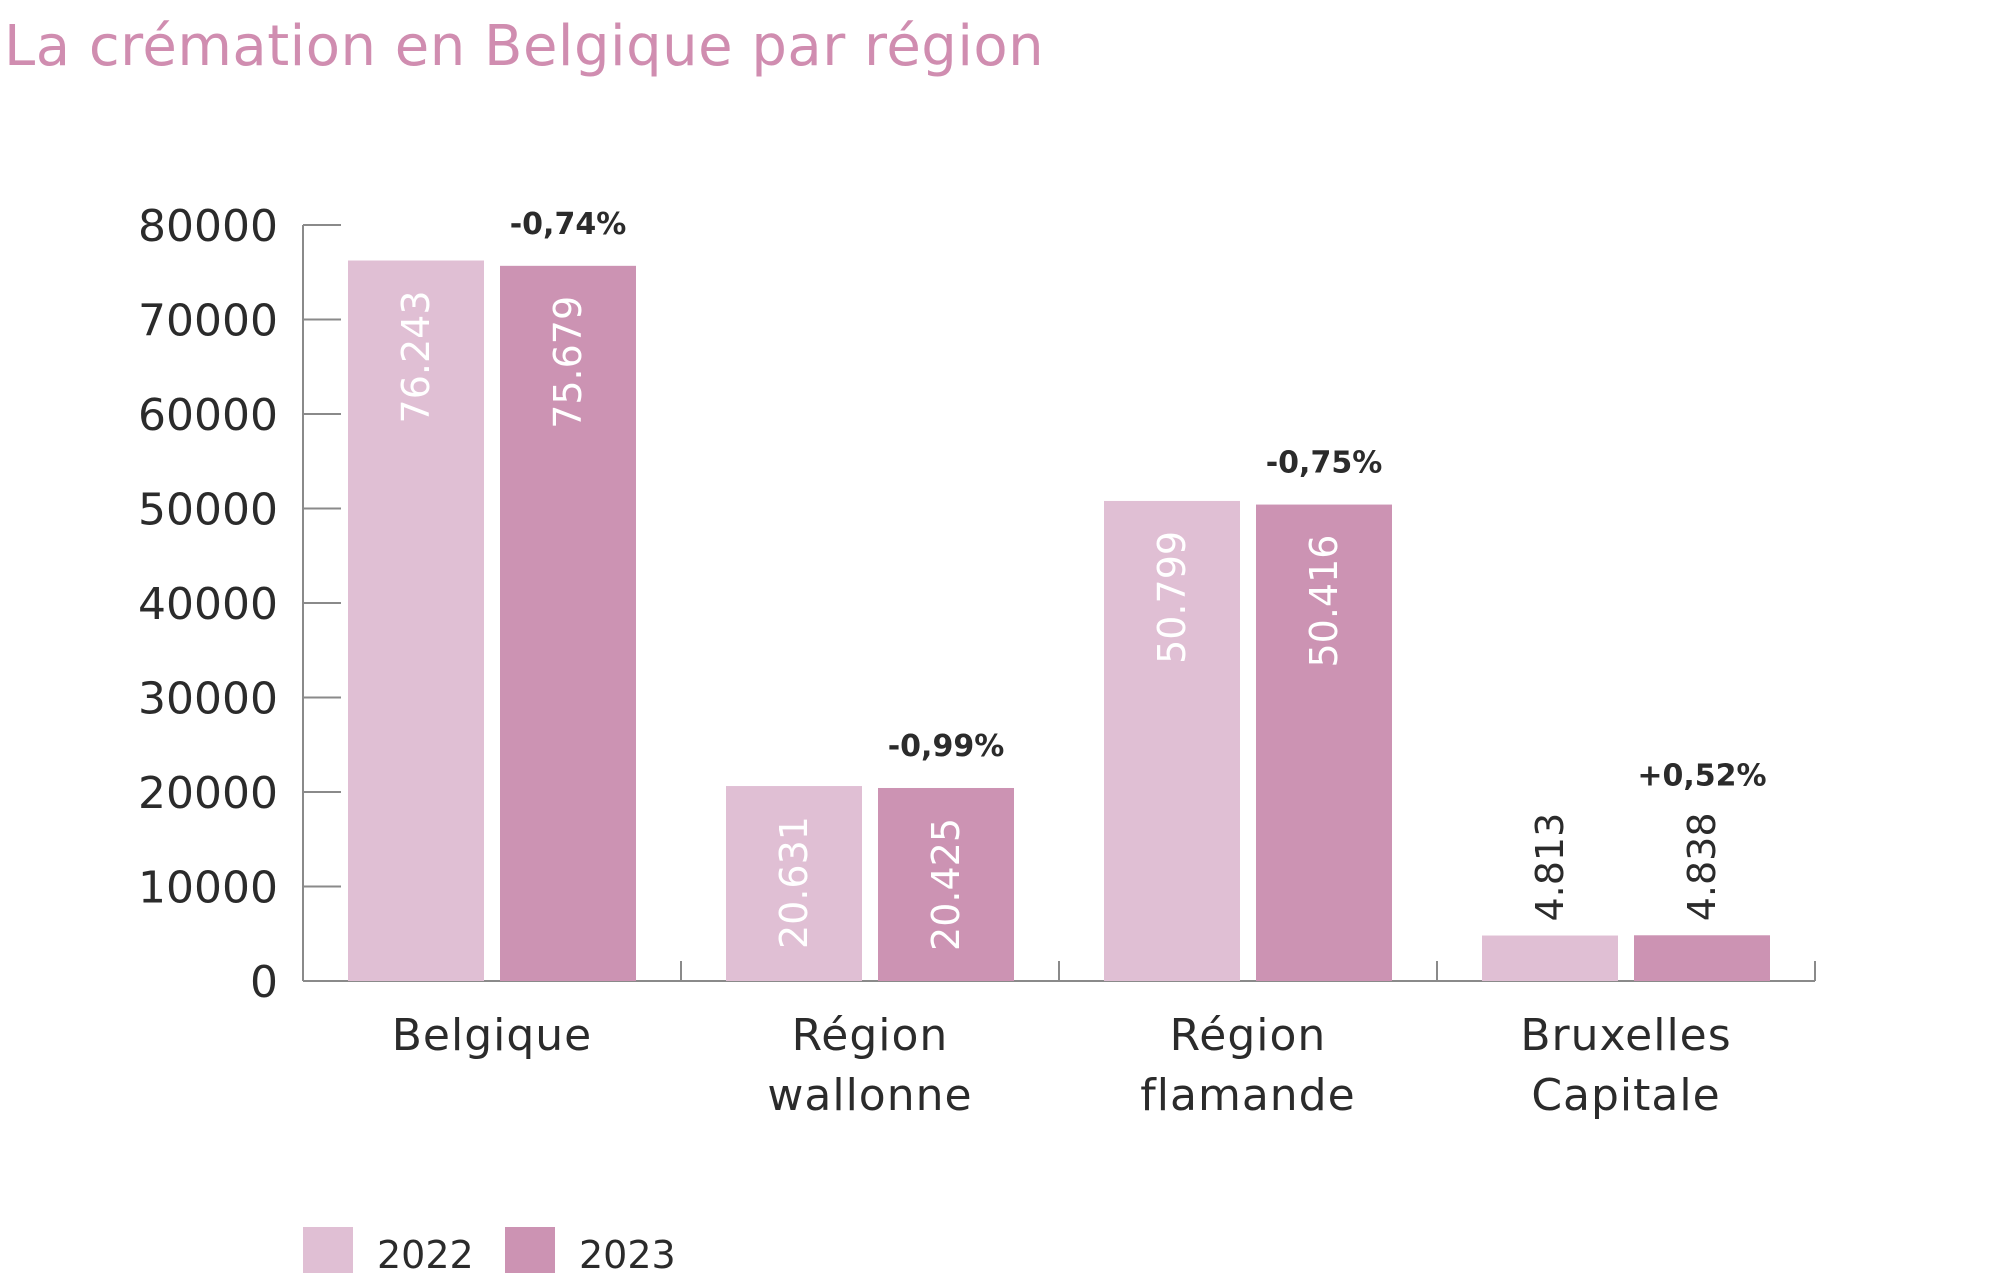 The width and height of the screenshot is (2000, 1273). Describe the element at coordinates (1702, 866) in the screenshot. I see `bar-value-label: 4.838` at that location.